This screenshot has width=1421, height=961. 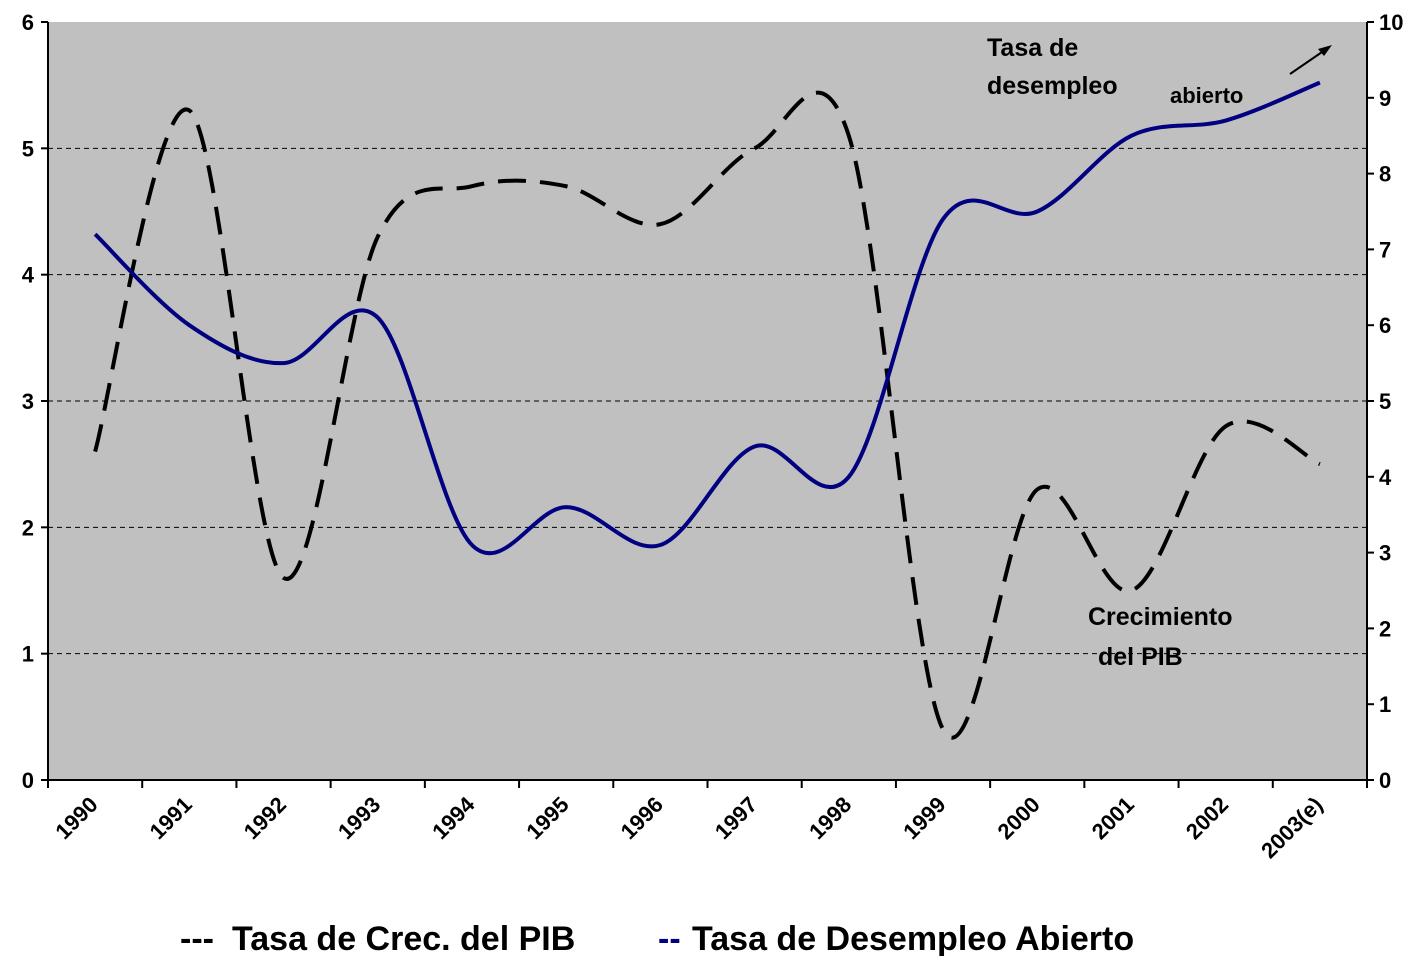 I want to click on x-tick-label: 2002, so click(x=1207, y=818).